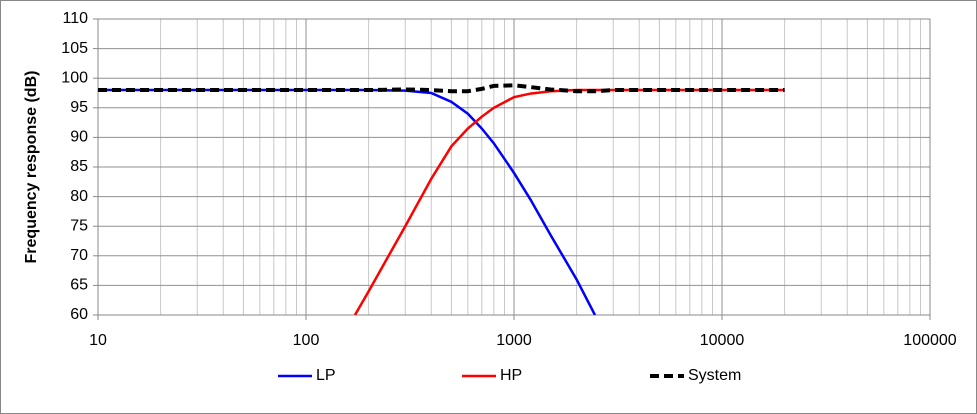 The height and width of the screenshot is (414, 977). What do you see at coordinates (31, 167) in the screenshot?
I see `y-axis-label: Frequency response (dB)` at bounding box center [31, 167].